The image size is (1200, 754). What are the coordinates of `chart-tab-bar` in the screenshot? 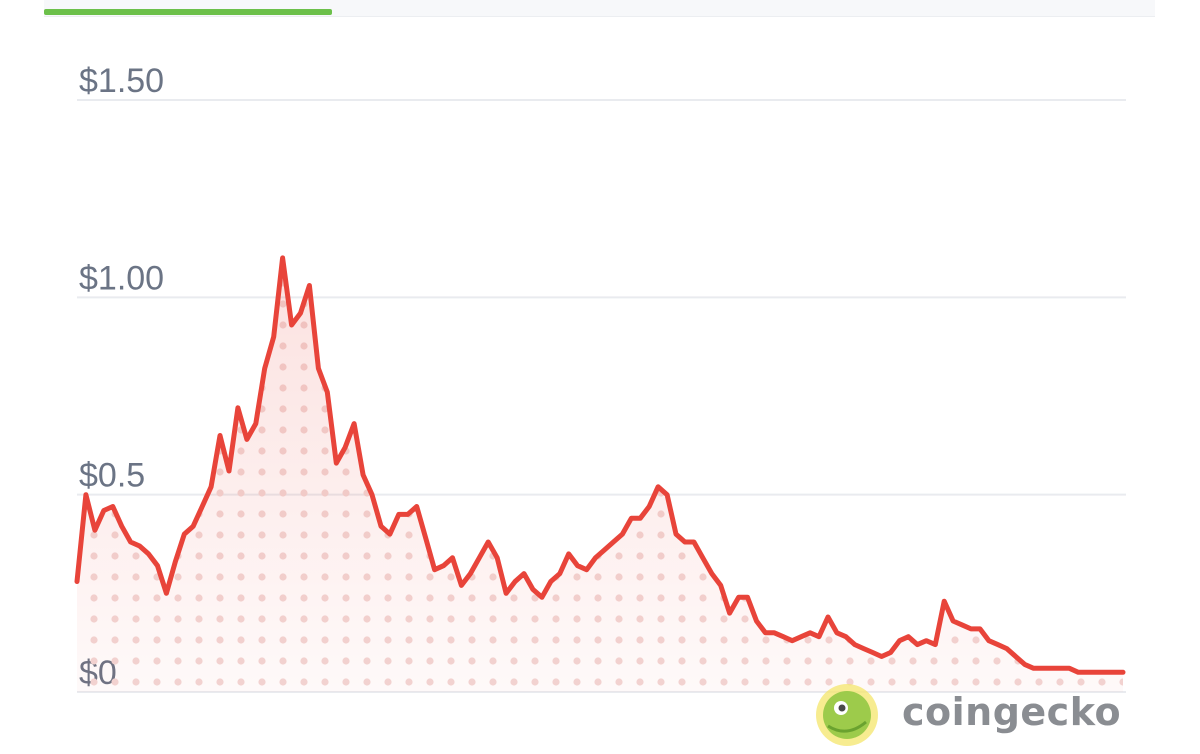 It's located at (599, 8).